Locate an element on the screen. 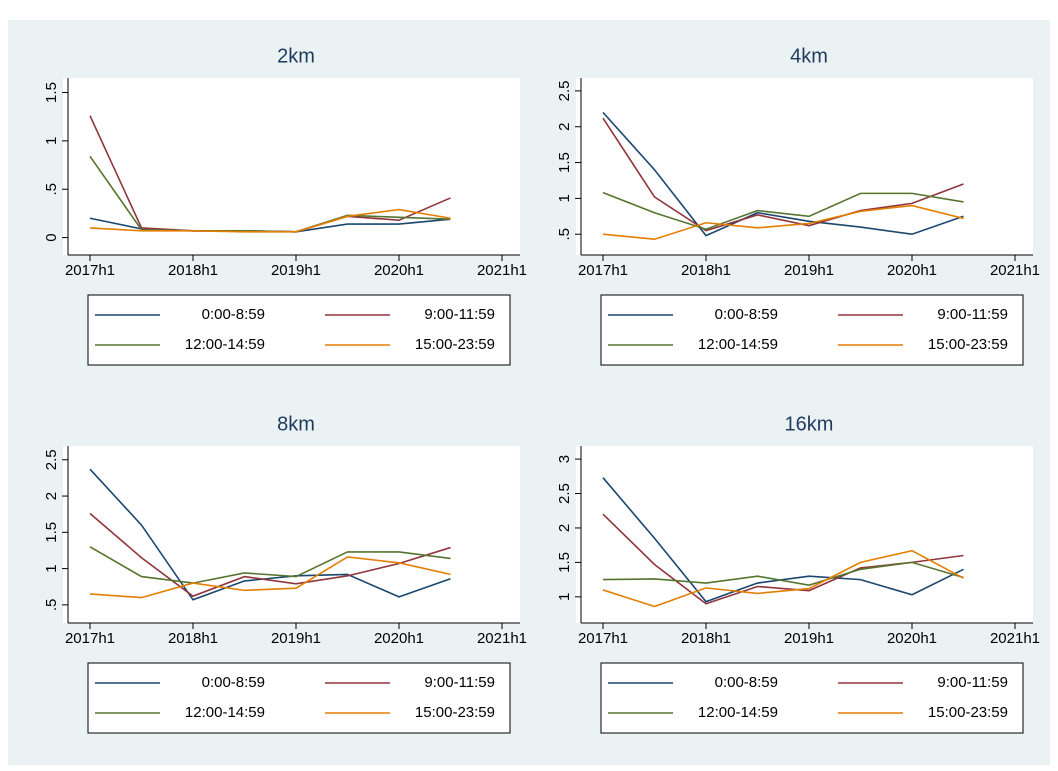 This screenshot has height=771, width=1058. y-tick-label: 3 is located at coordinates (564, 459).